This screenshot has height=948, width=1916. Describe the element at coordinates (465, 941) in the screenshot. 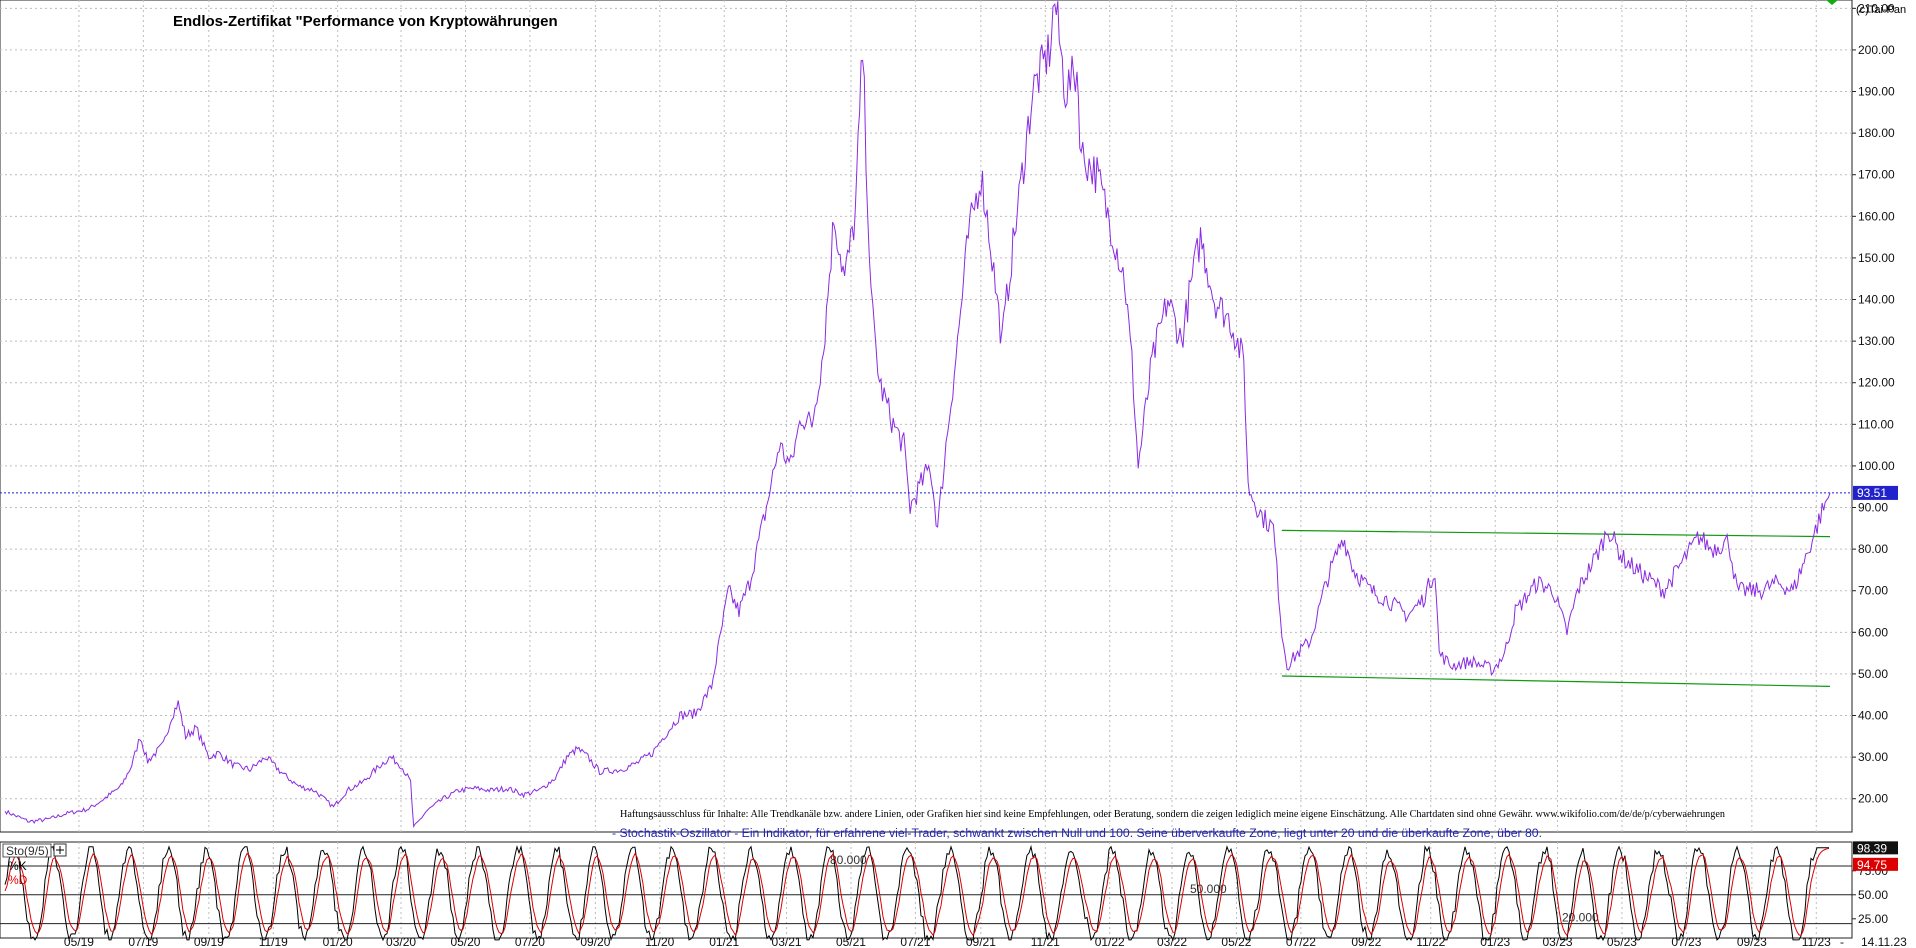

I see `date-tick-label: 05/20` at that location.